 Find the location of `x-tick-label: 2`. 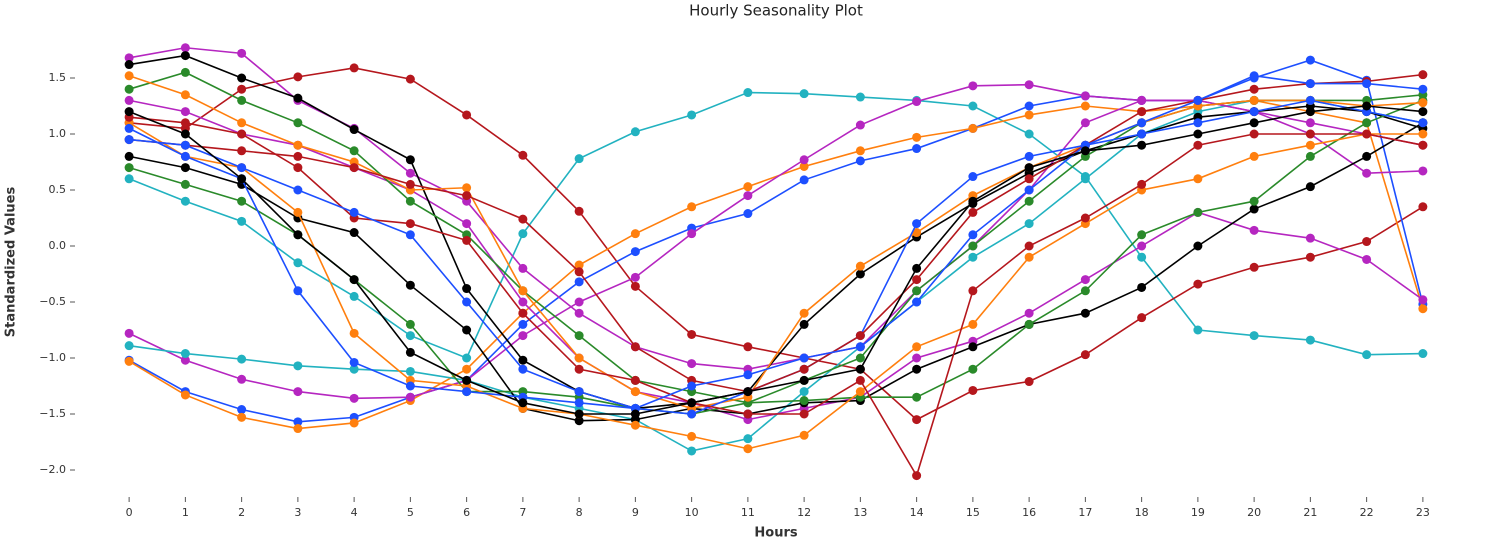

x-tick-label: 2 is located at coordinates (241, 512).